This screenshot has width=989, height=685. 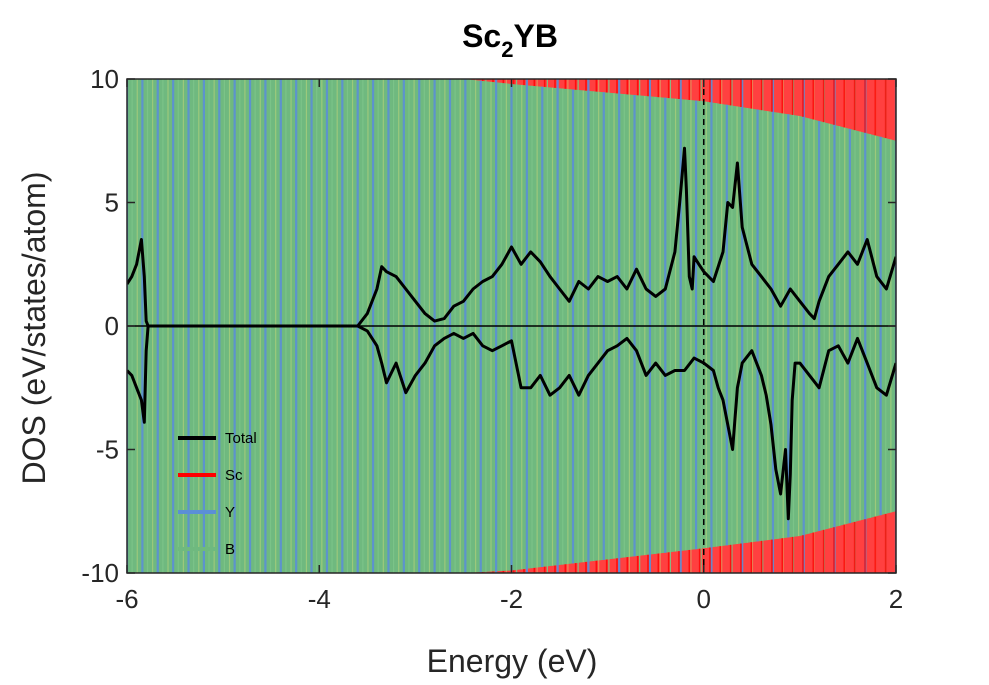 What do you see at coordinates (241, 438) in the screenshot?
I see `legend-label-total: Total` at bounding box center [241, 438].